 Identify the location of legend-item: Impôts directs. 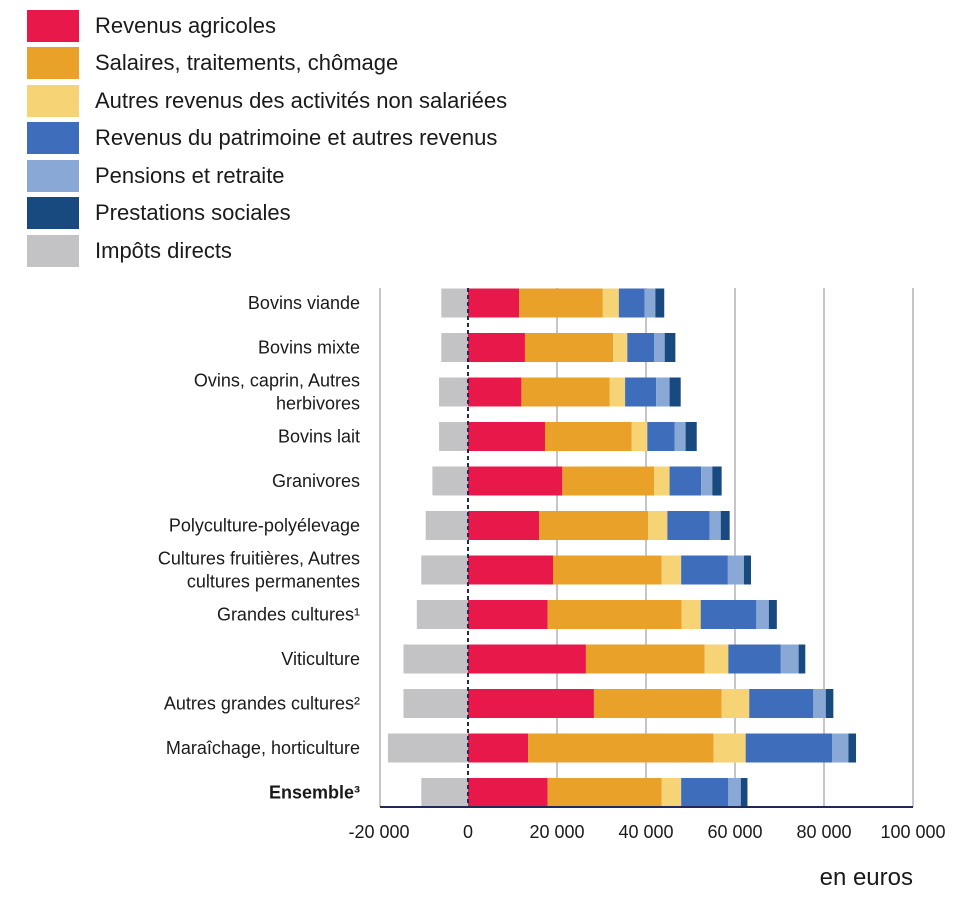
(267, 251).